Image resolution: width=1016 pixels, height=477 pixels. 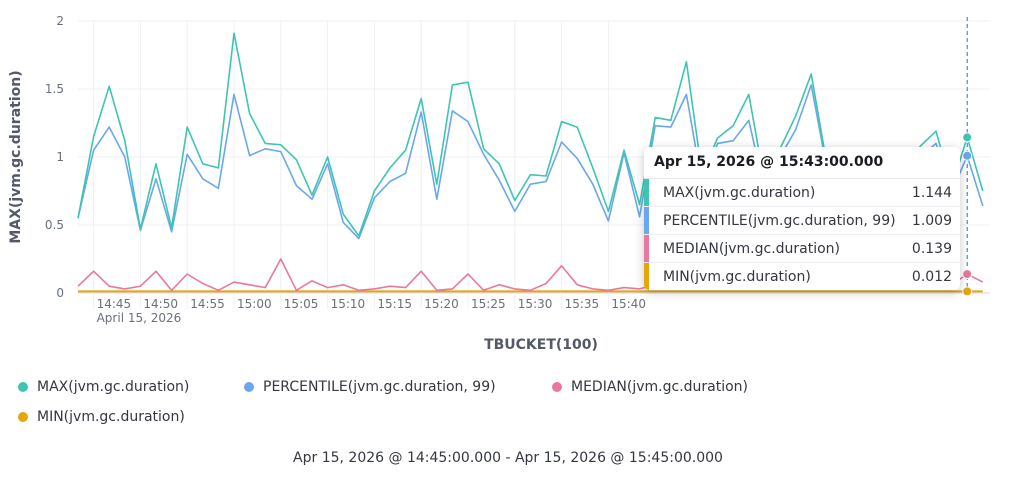 What do you see at coordinates (488, 304) in the screenshot?
I see `x-tick-label: 15:25` at bounding box center [488, 304].